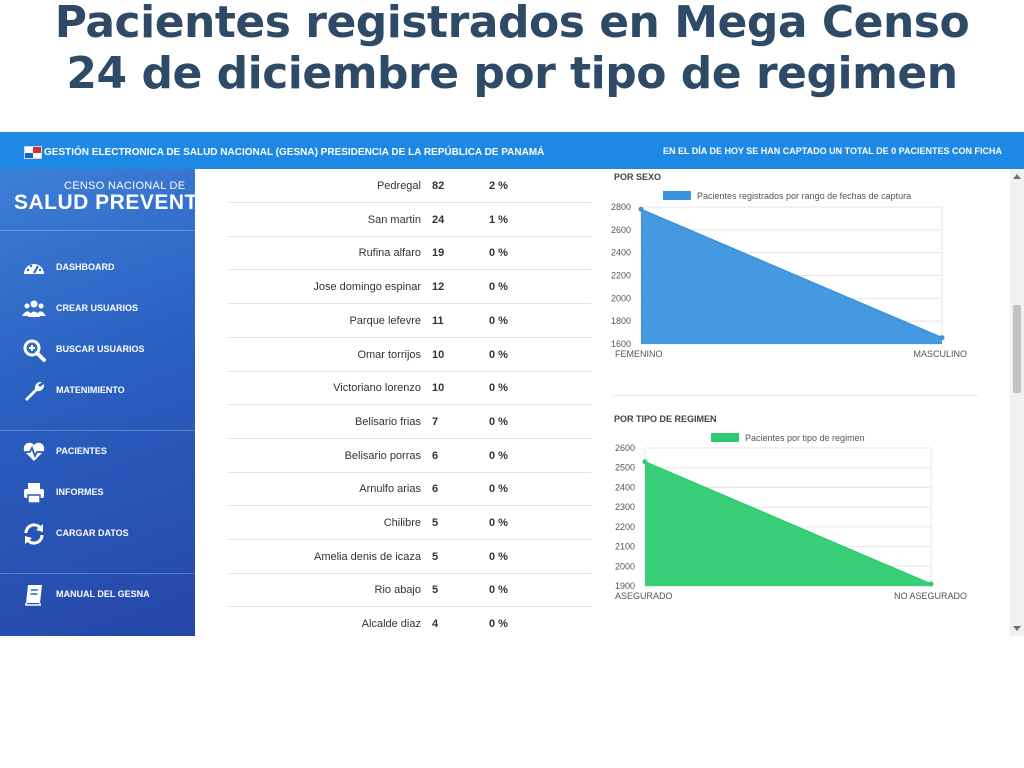 Image resolution: width=1024 pixels, height=768 pixels. What do you see at coordinates (35, 391) in the screenshot?
I see `wrench-icon` at bounding box center [35, 391].